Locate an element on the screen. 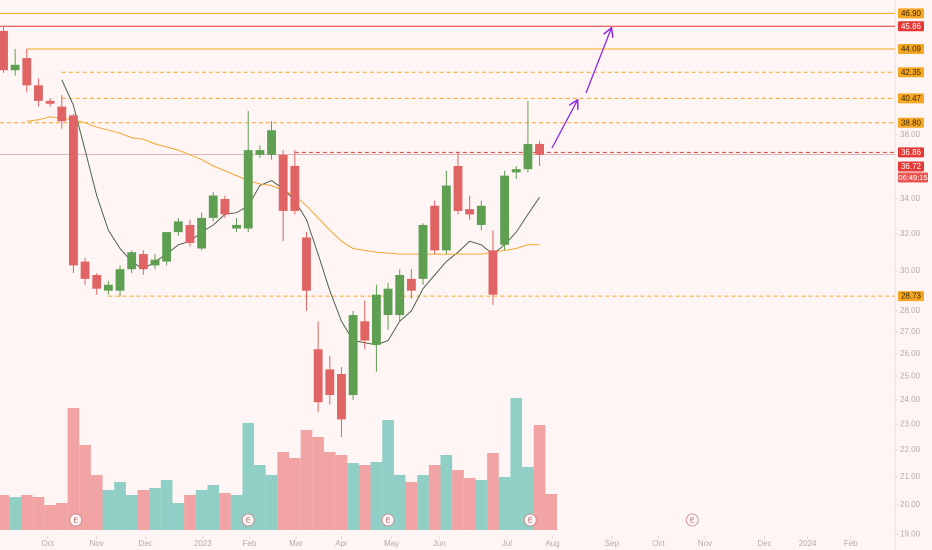 This screenshot has height=550, width=932. y-tick-label: 30.00 is located at coordinates (910, 270).